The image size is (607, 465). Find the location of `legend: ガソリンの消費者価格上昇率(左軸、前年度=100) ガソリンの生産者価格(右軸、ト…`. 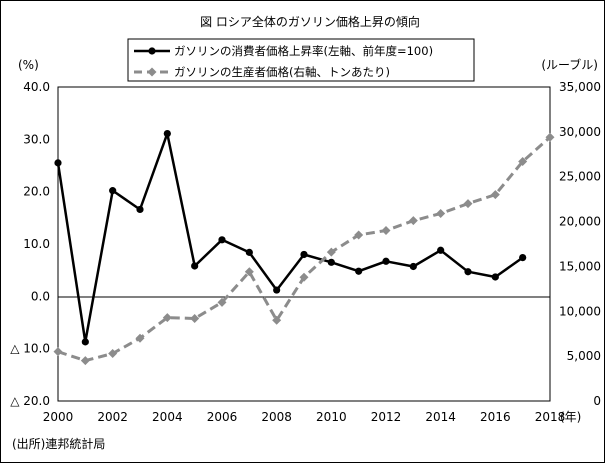

legend: ガソリンの消費者価格上昇率(左軸、前年度=100) ガソリンの生産者価格(右軸、ト… is located at coordinates (301, 60).